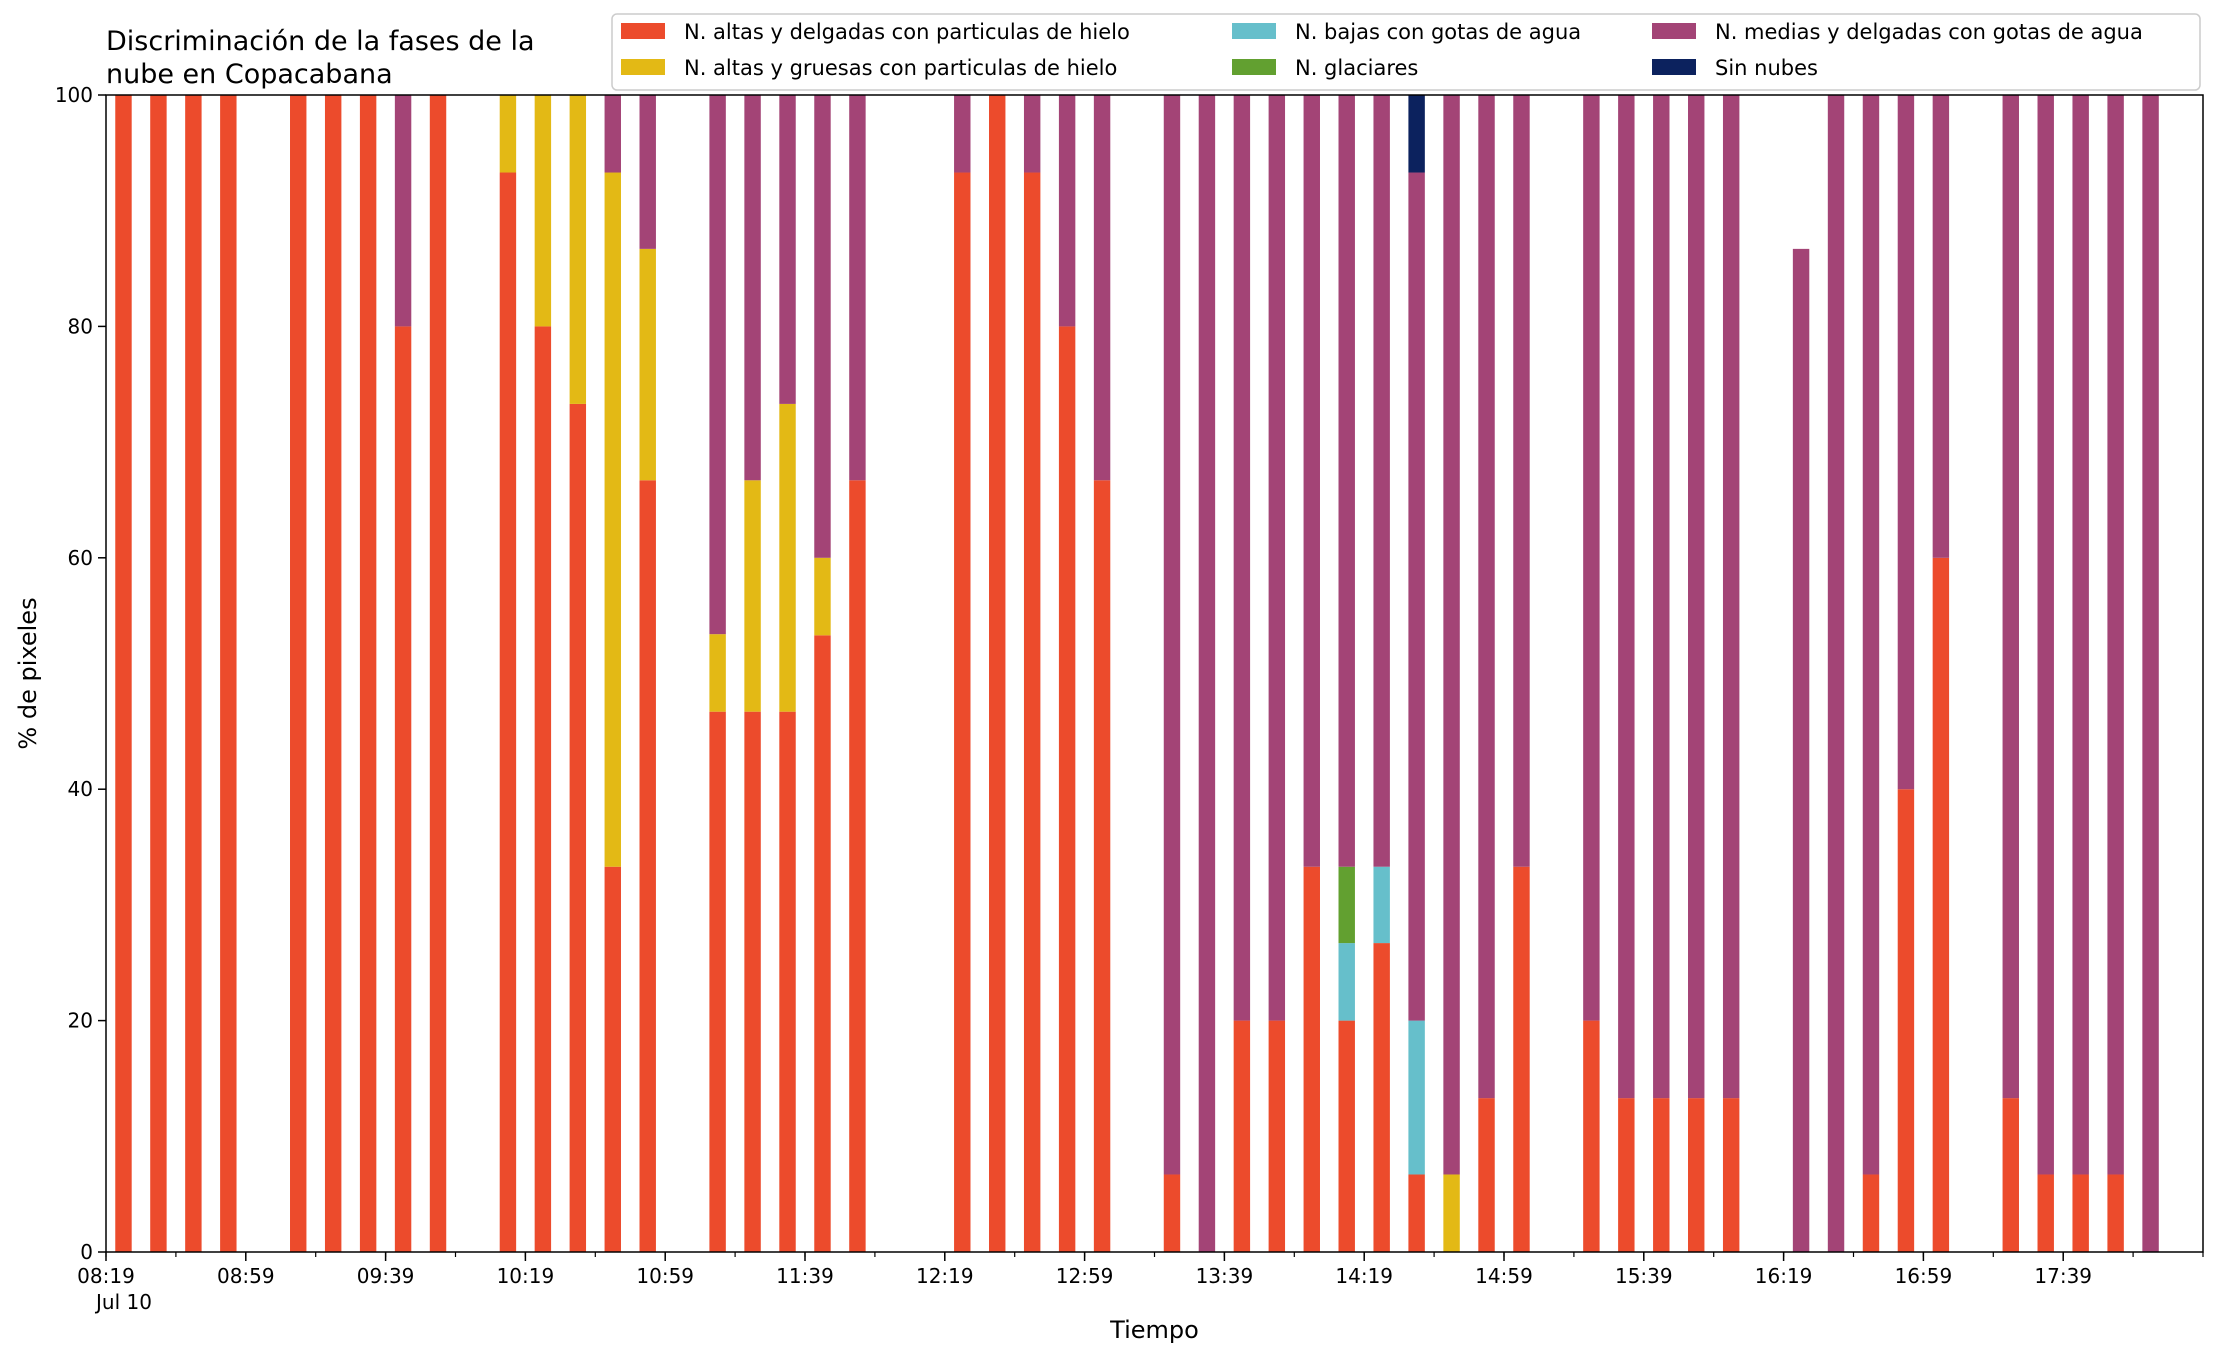 The width and height of the screenshot is (2216, 1355). What do you see at coordinates (386, 1276) in the screenshot?
I see `x-tick-label: 09:39` at bounding box center [386, 1276].